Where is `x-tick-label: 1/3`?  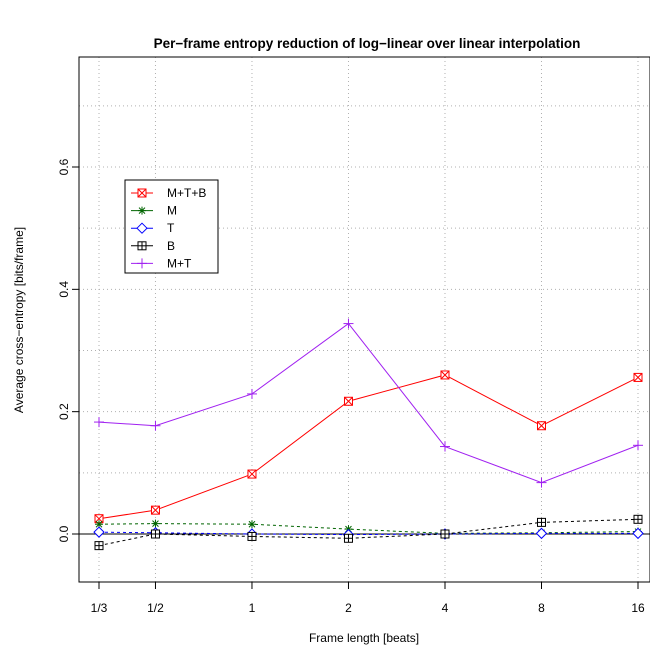
x-tick-label: 1/3 is located at coordinates (99, 608).